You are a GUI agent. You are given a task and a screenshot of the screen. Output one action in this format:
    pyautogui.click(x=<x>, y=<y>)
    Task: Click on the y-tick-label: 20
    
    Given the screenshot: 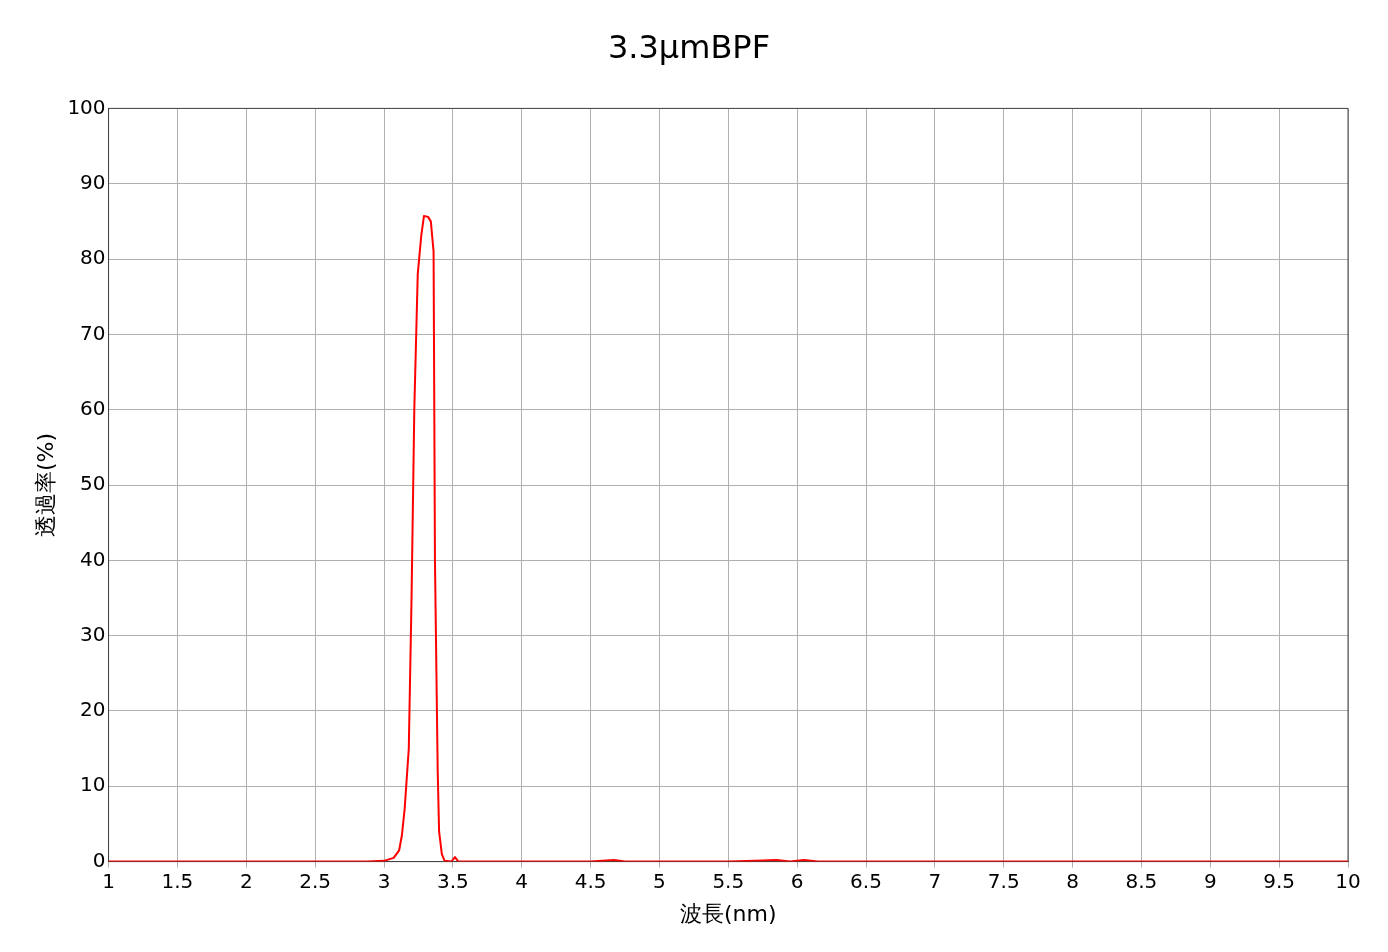 What is the action you would take?
    pyautogui.click(x=93, y=709)
    